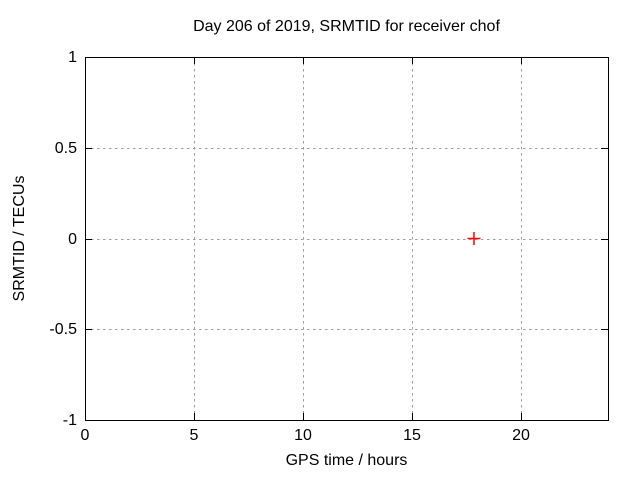 Image resolution: width=640 pixels, height=480 pixels. I want to click on y-tick-label: 0.5, so click(65, 148).